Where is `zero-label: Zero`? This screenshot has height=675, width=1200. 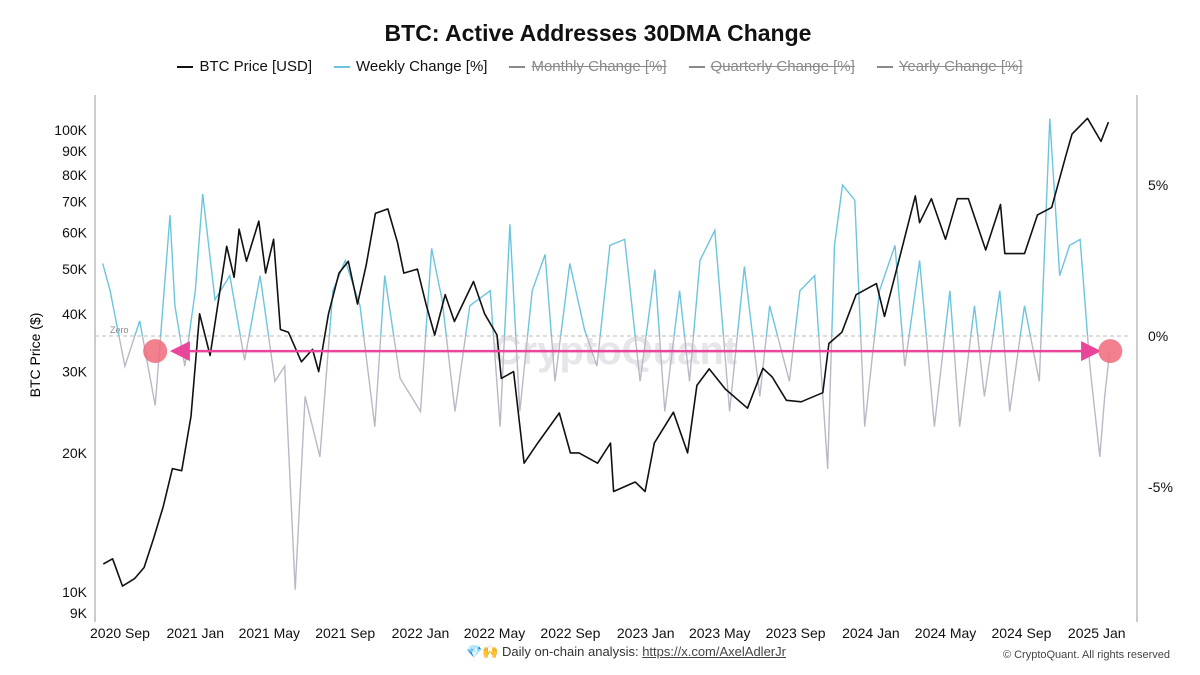 zero-label: Zero is located at coordinates (119, 330).